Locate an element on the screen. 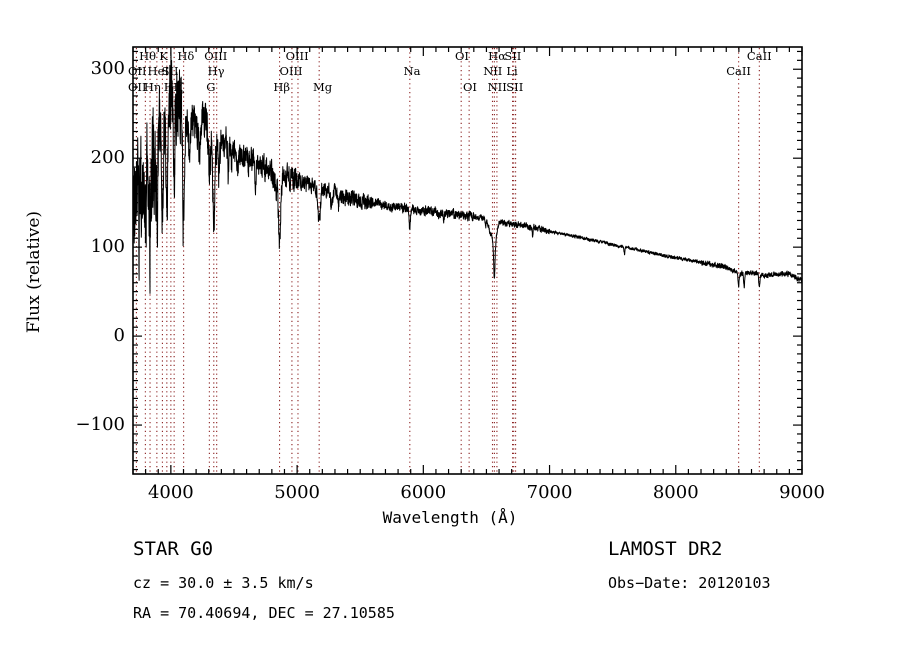 This screenshot has height=650, width=900. observation-date: Obs−Date: 20120103 is located at coordinates (689, 583).